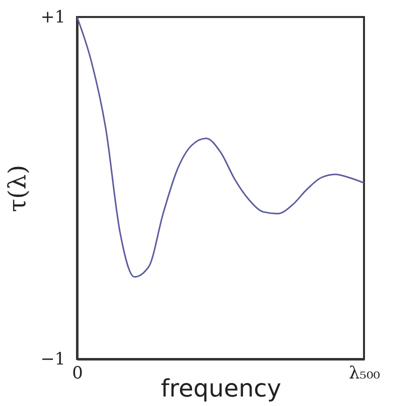 Image resolution: width=410 pixels, height=406 pixels. What do you see at coordinates (53, 360) in the screenshot?
I see `y-tick-label: −1` at bounding box center [53, 360].